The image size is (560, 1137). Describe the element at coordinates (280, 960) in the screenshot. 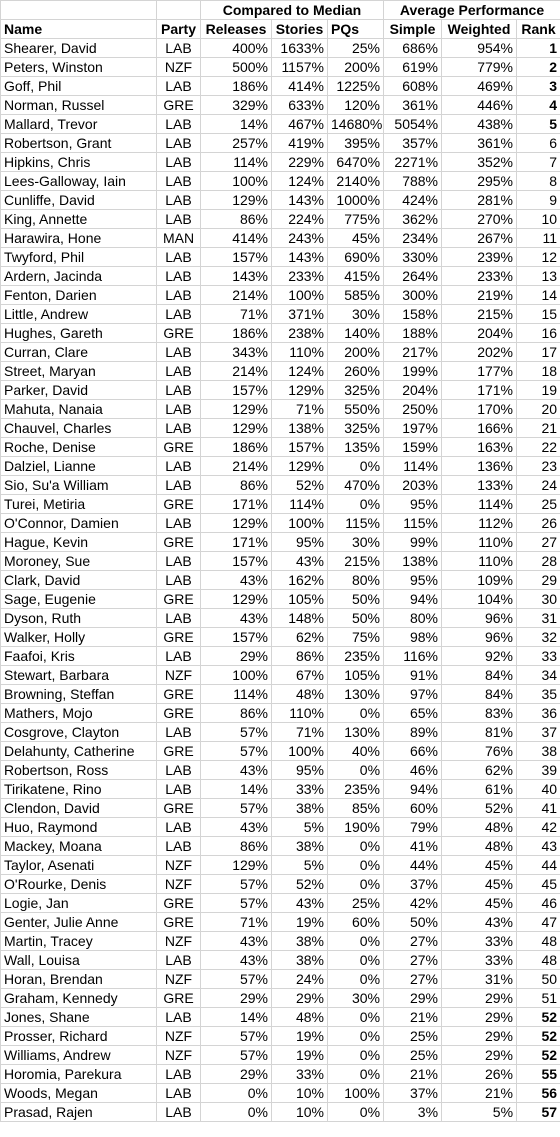

I see `table-row: Wall, Louisa LAB 43% 38% 0% 27% 33% 48` at that location.